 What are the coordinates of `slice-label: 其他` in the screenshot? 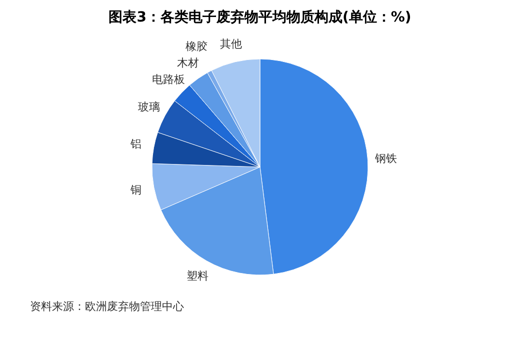 It's located at (231, 43).